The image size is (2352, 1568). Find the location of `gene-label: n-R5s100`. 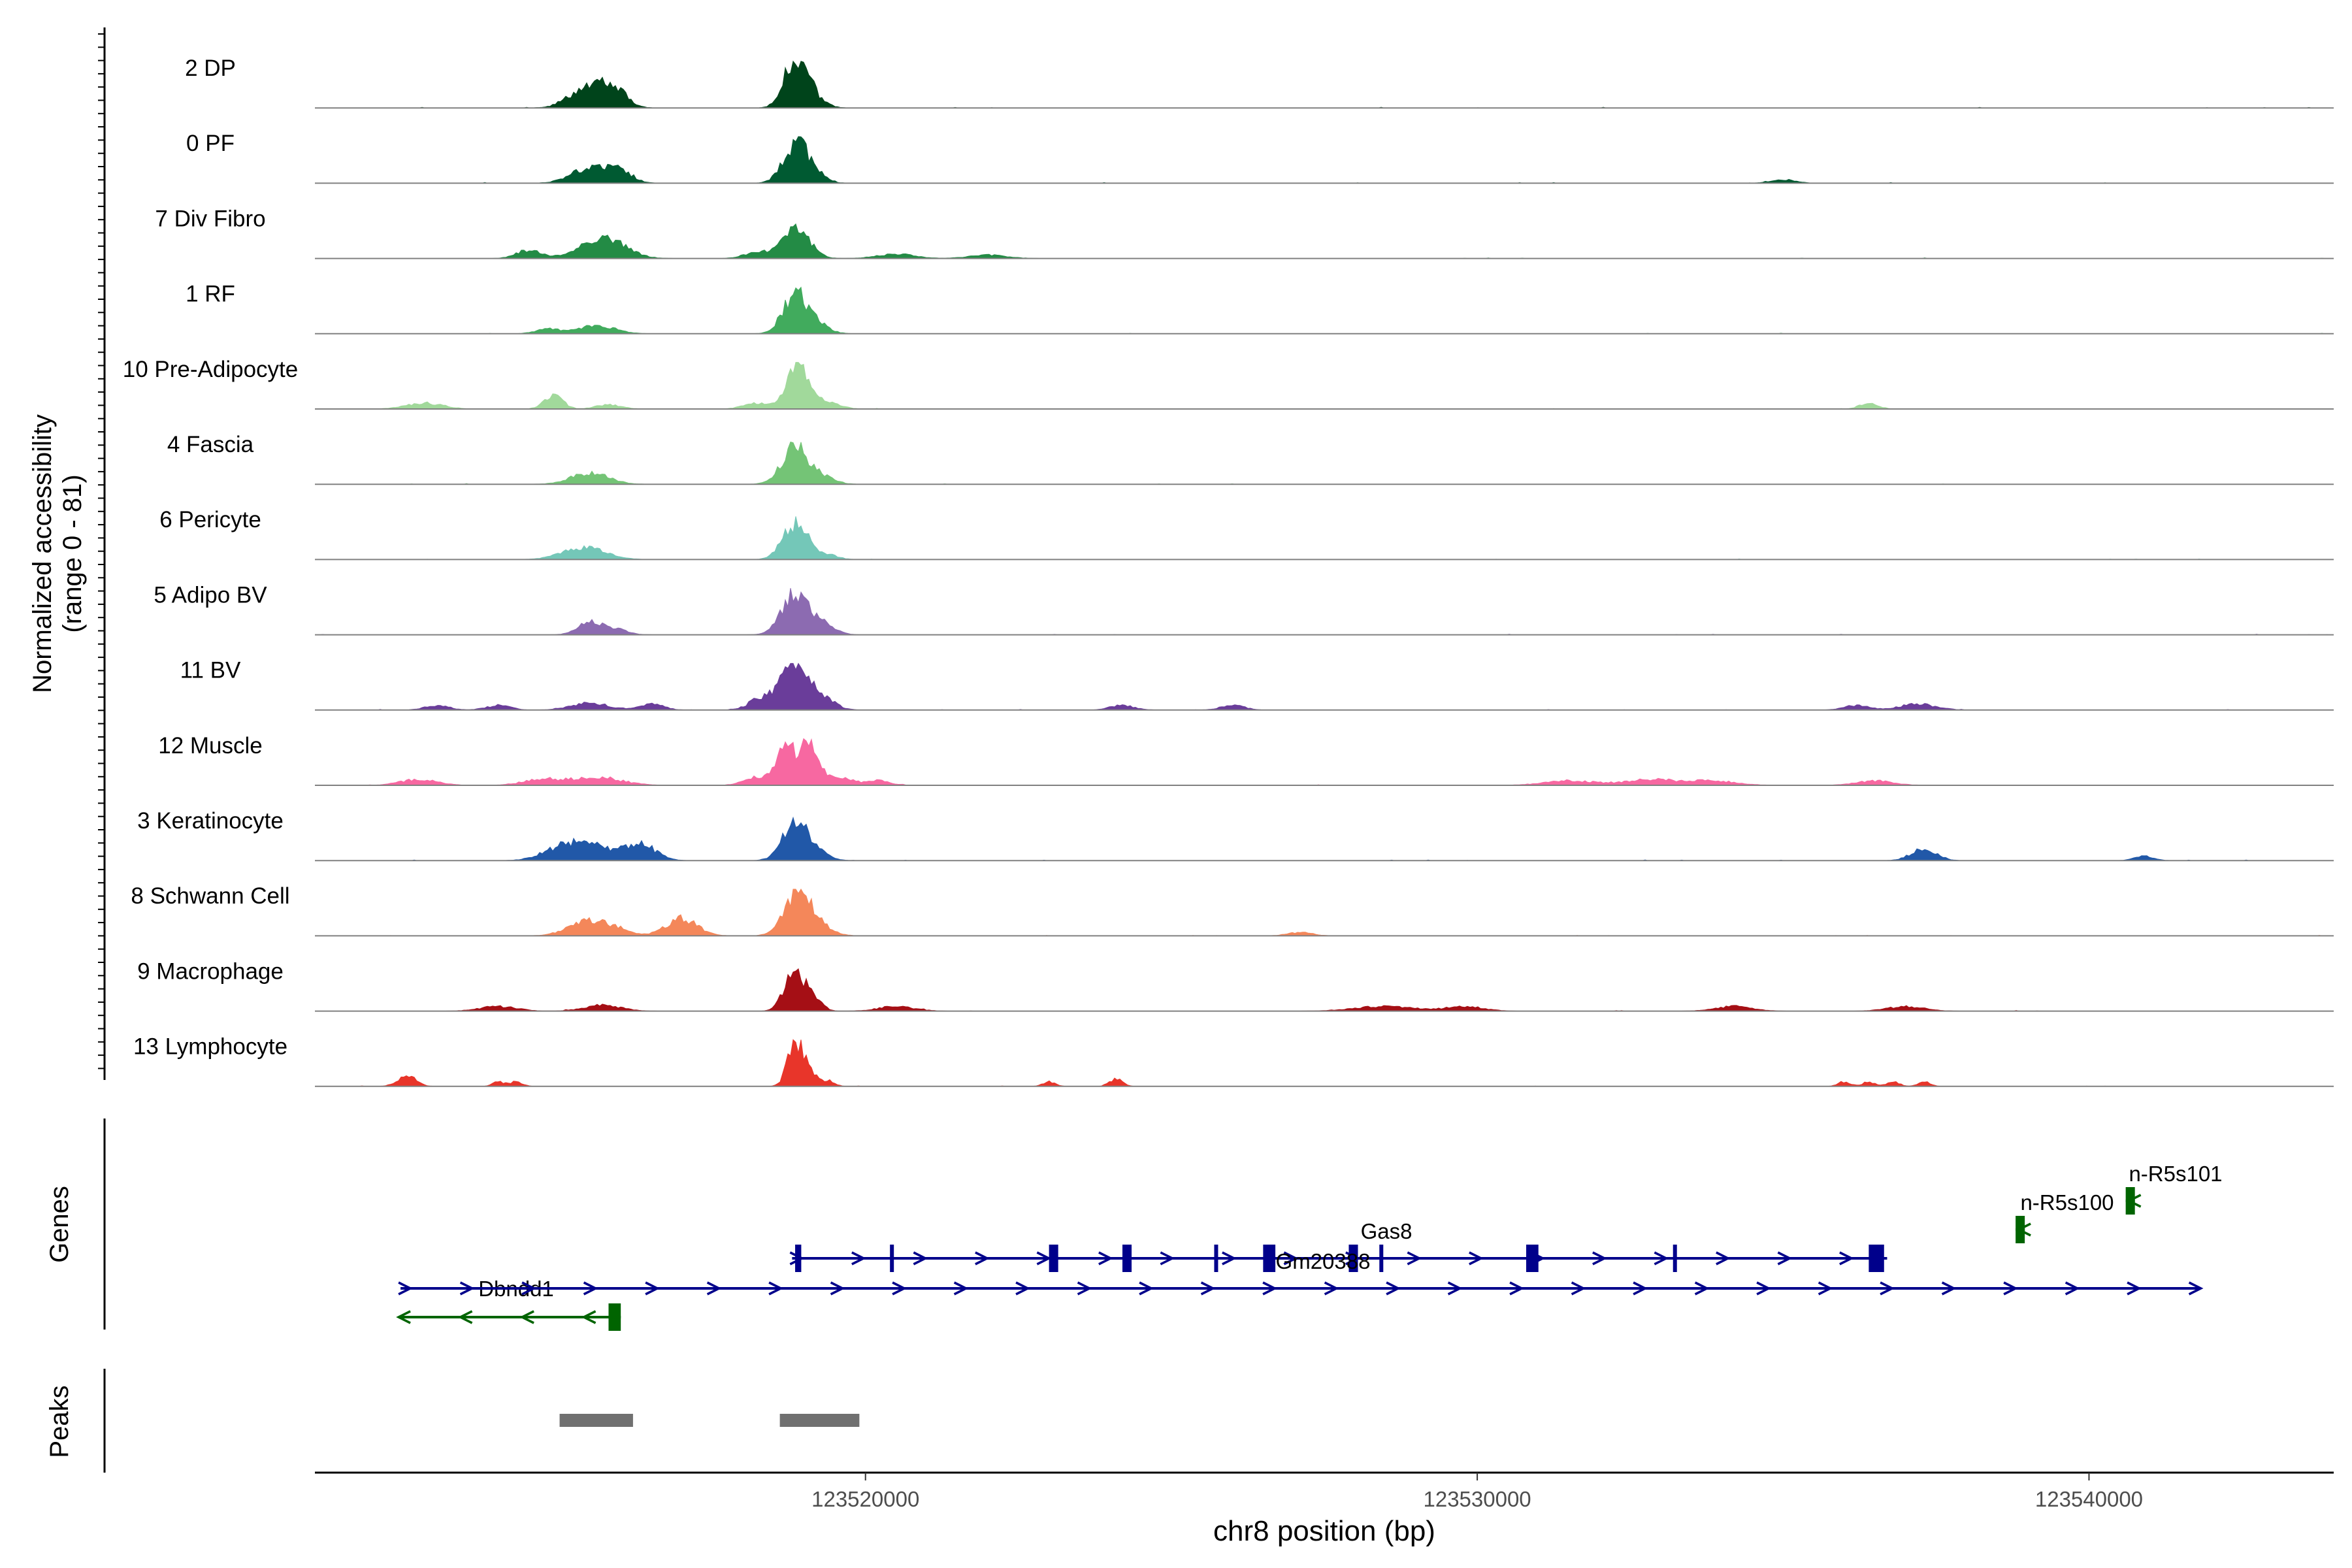

gene-label: n-R5s100 is located at coordinates (2067, 1202).